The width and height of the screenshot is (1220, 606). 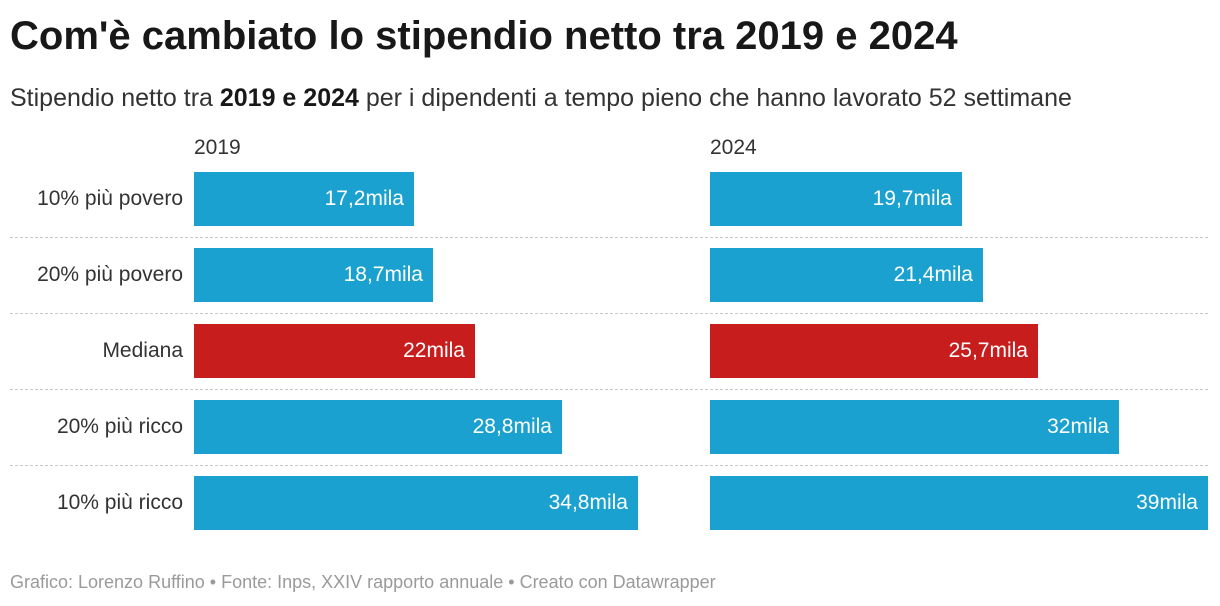 What do you see at coordinates (846, 275) in the screenshot?
I see `bar-2024: 21,4mila` at bounding box center [846, 275].